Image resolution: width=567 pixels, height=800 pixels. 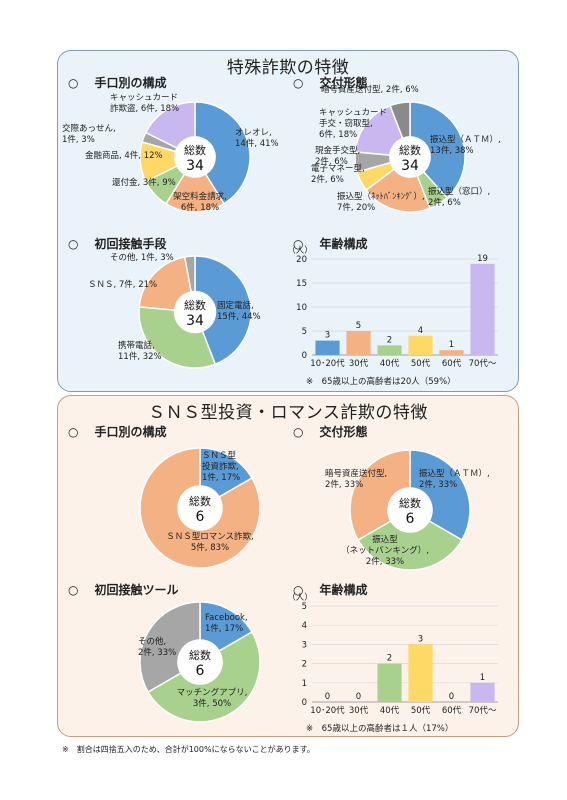 What do you see at coordinates (124, 155) in the screenshot?
I see `slice-label: 金融商品, 4件, 12%` at bounding box center [124, 155].